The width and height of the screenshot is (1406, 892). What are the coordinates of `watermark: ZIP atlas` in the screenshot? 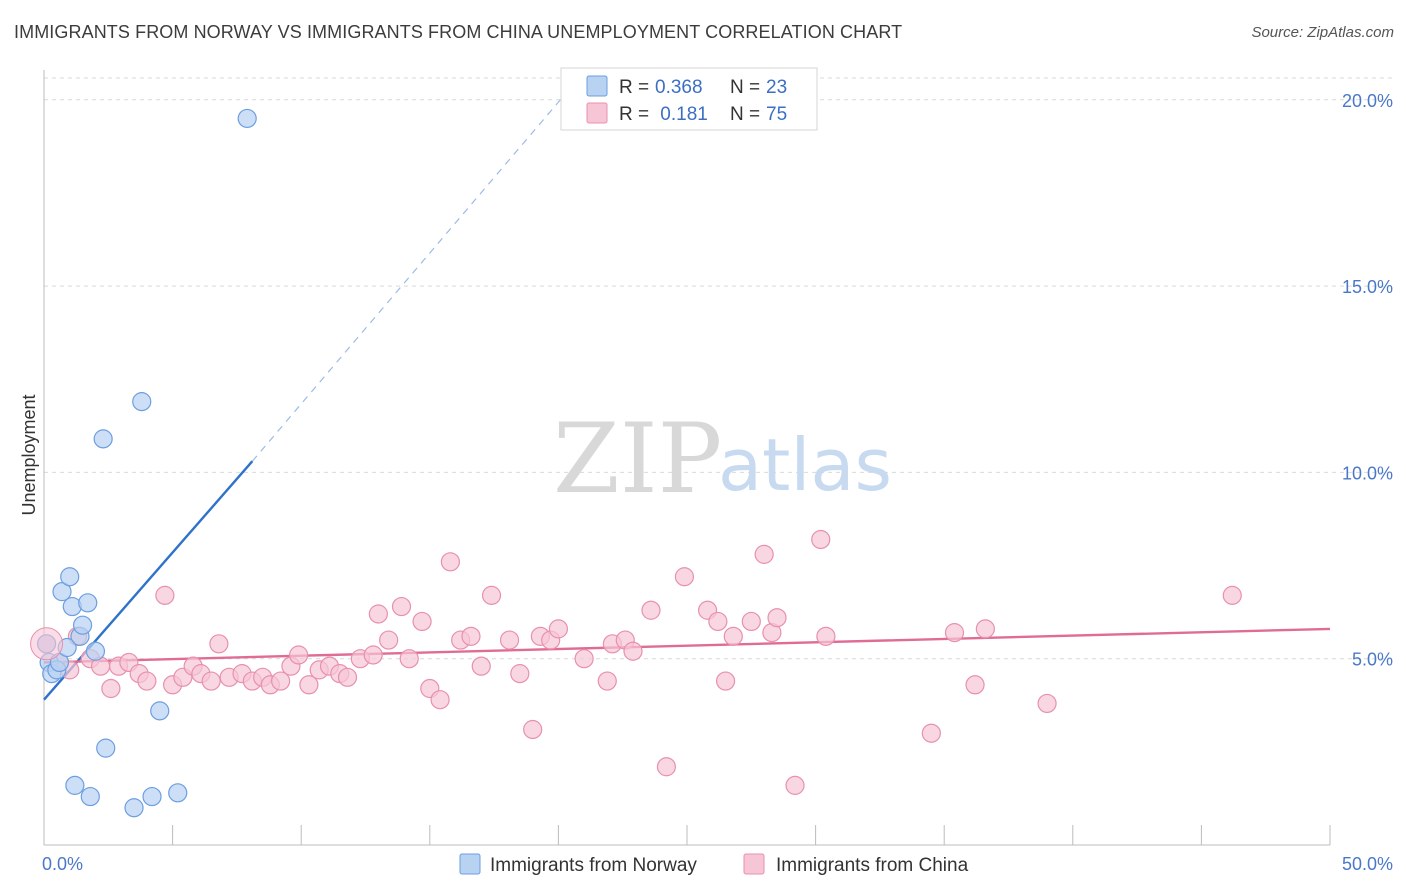 It's located at (722, 459).